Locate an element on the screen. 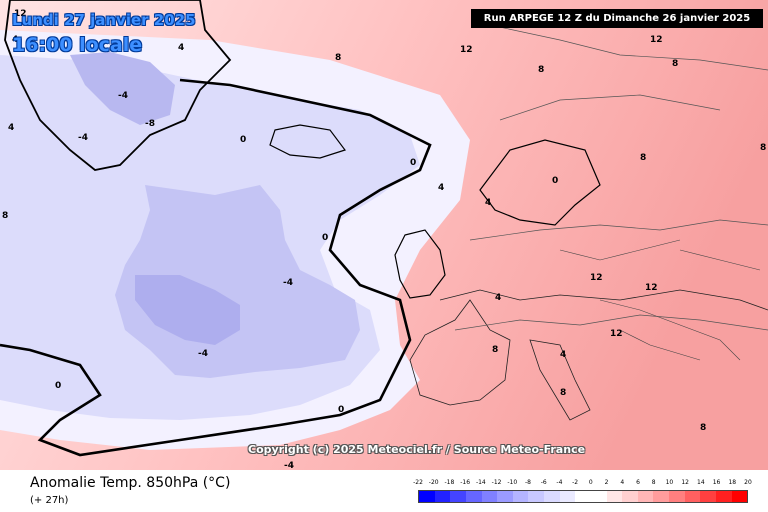 The width and height of the screenshot is (768, 512). lead-time: (+ 27h) is located at coordinates (49, 500).